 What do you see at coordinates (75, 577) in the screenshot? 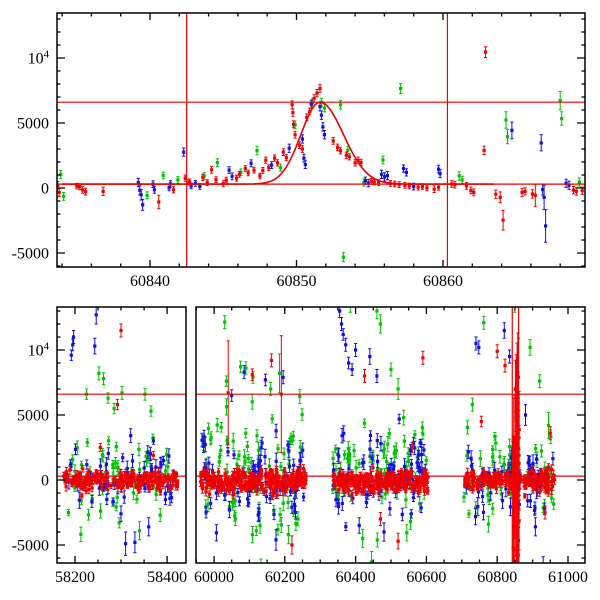
I see `x-tick-label: 58200` at bounding box center [75, 577].